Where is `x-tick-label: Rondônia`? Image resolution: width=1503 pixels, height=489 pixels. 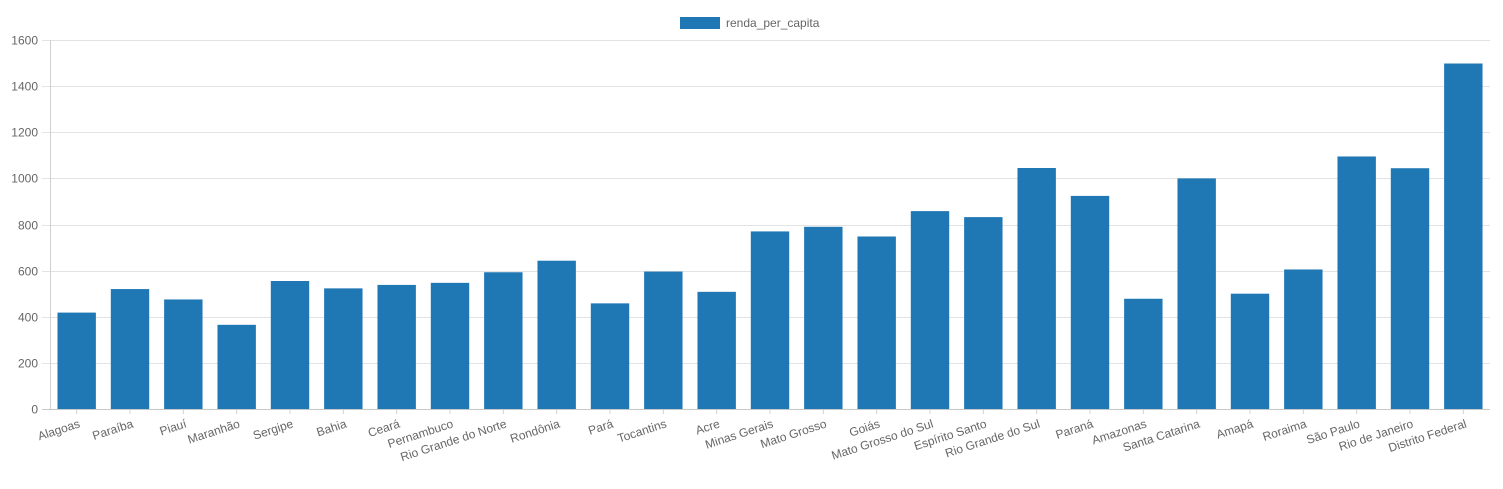
x-tick-label: Rondônia is located at coordinates (534, 430).